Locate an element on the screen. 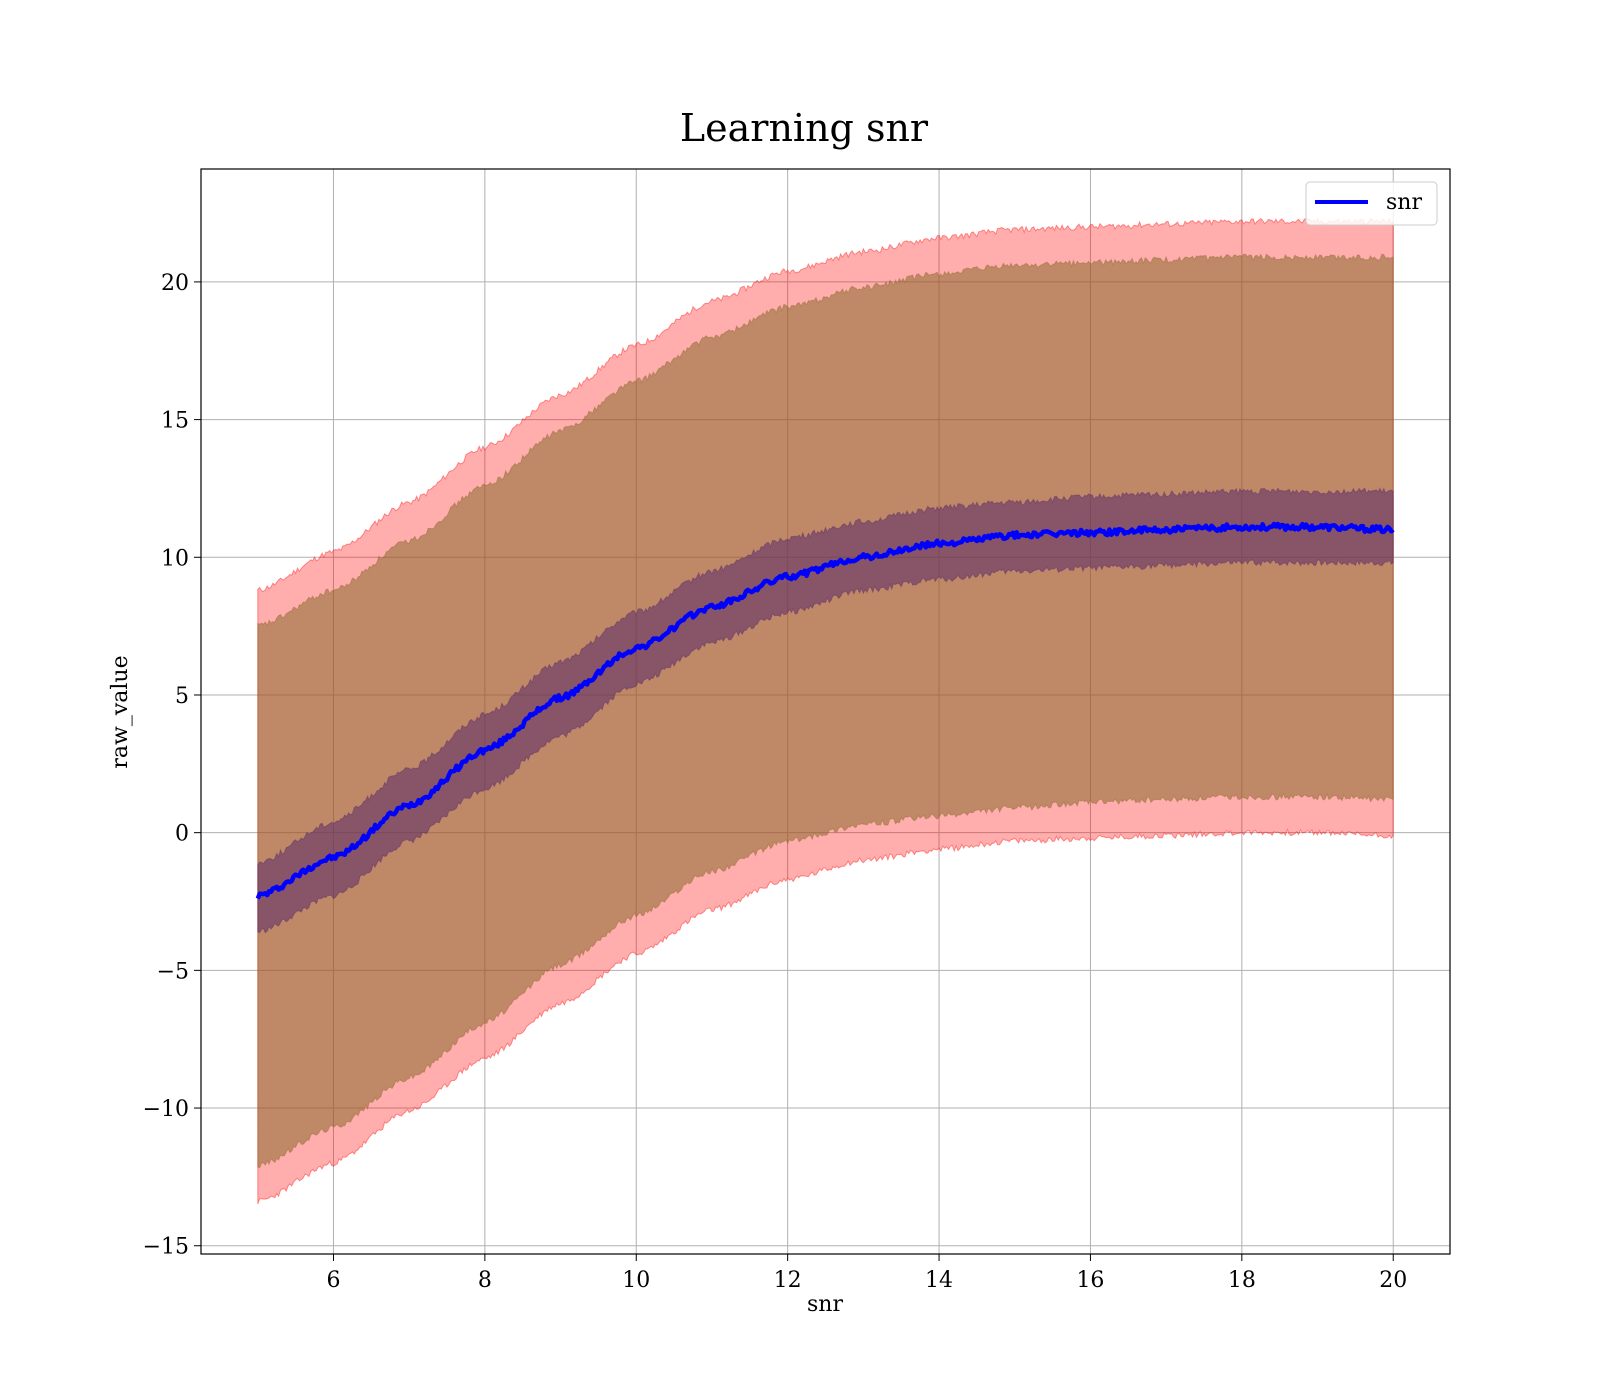 The image size is (1600, 1400). y-tick-label: 5 is located at coordinates (182, 696).